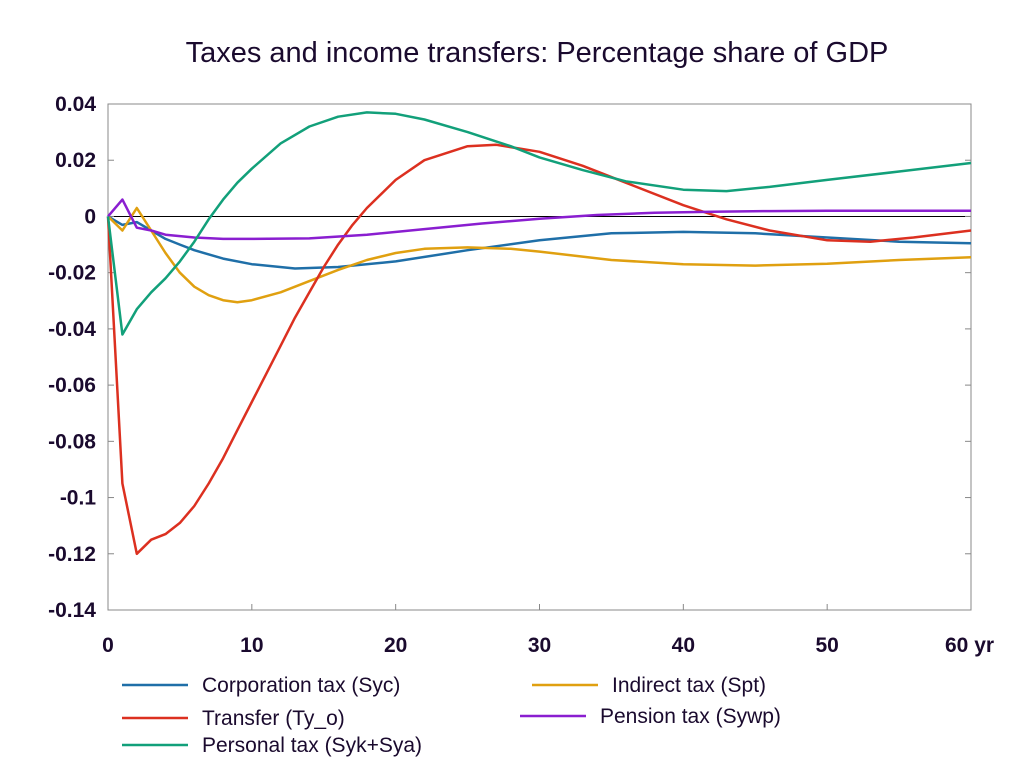 This screenshot has height=778, width=1024. What do you see at coordinates (690, 716) in the screenshot?
I see `legend-label-pension-tax-sywp: Pension tax (Sywp)` at bounding box center [690, 716].